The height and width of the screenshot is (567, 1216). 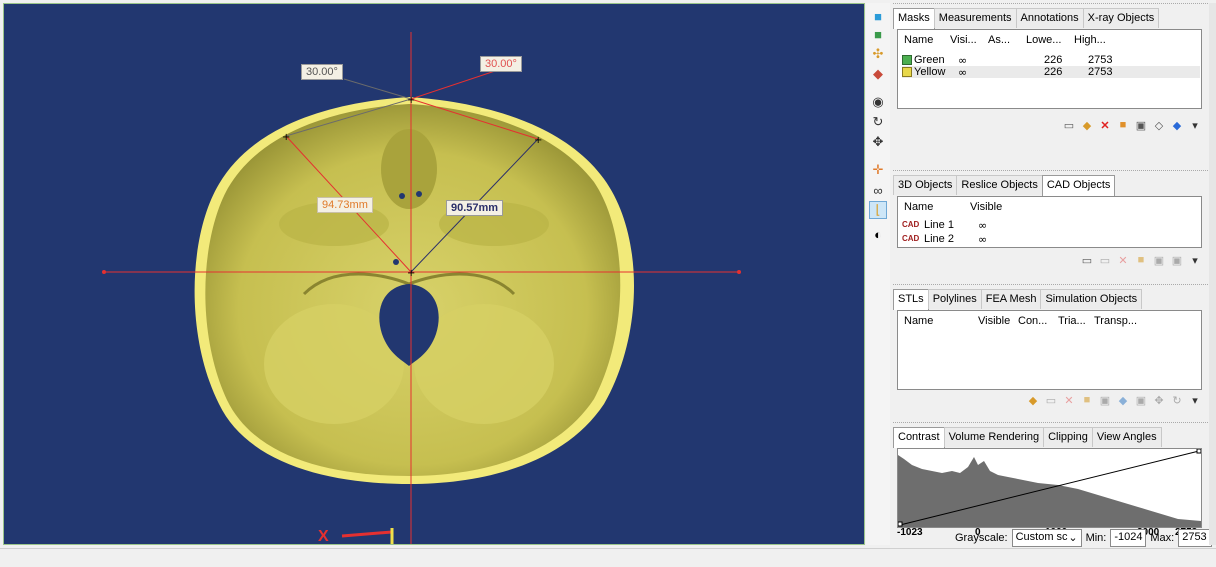 I want to click on list-item: CAD Line 1 ∞, so click(x=1051, y=225).